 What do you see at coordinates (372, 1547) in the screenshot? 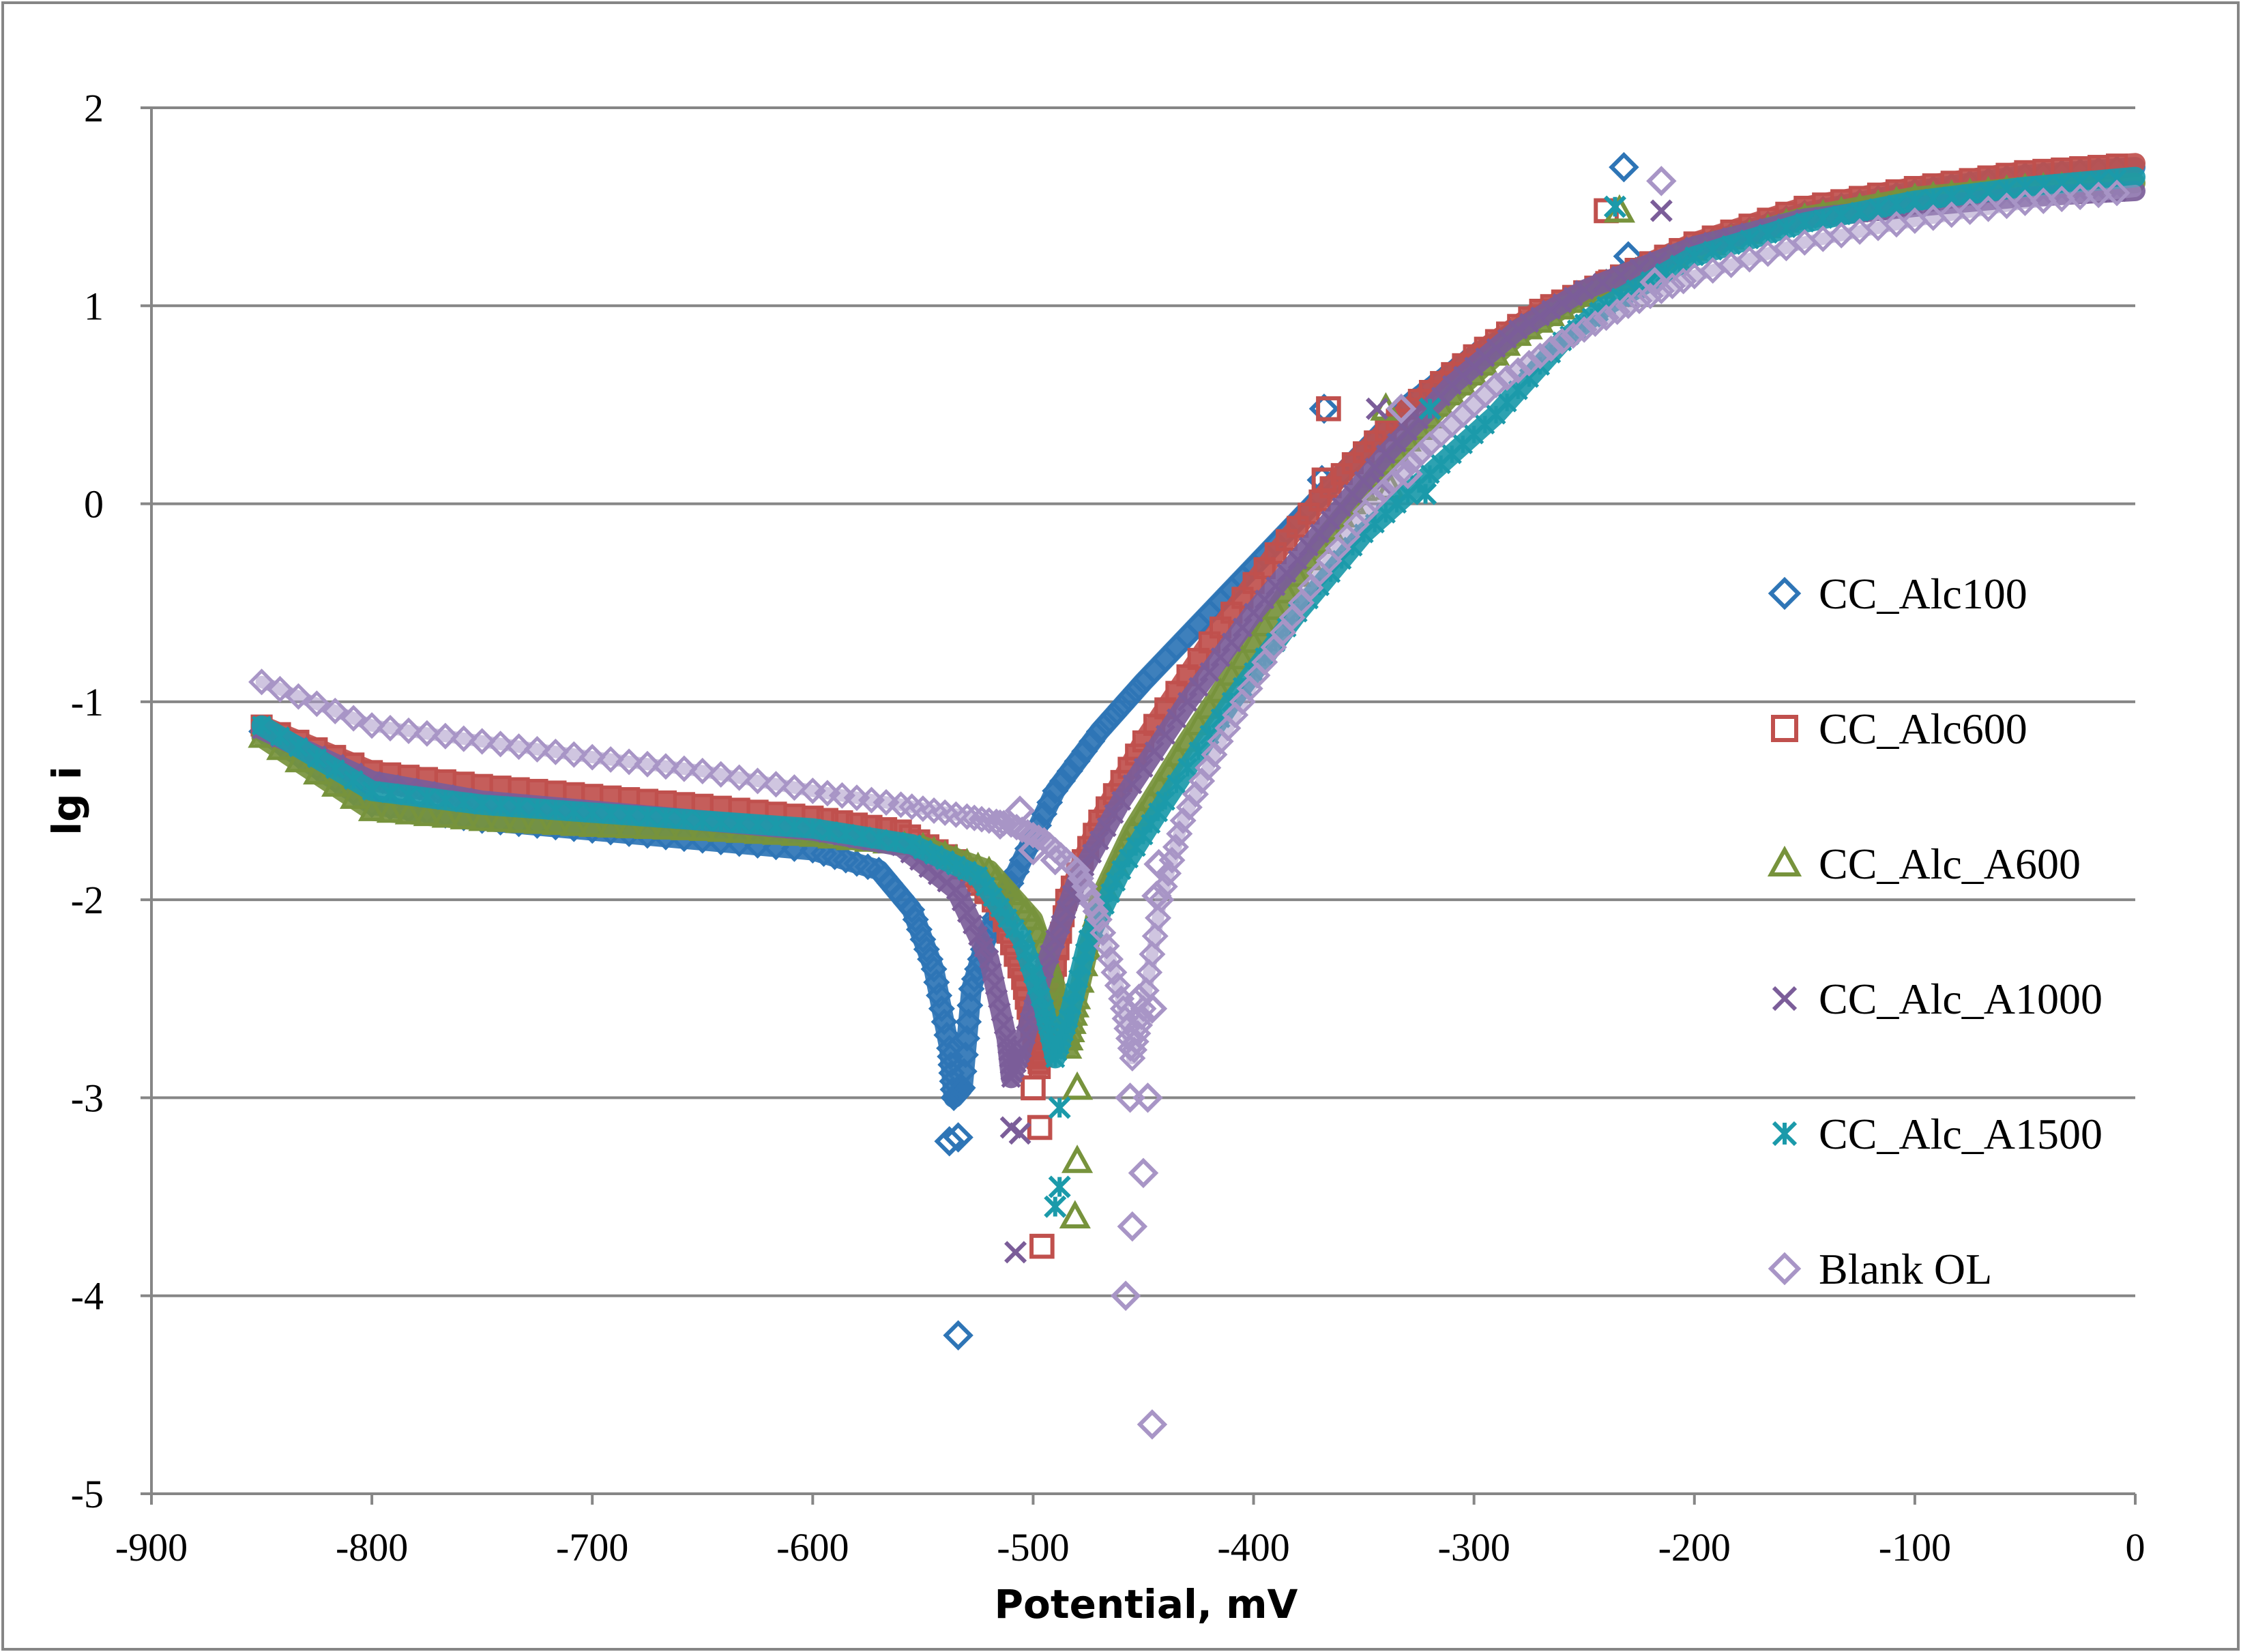
I see `x-tick-label: -800` at bounding box center [372, 1547].